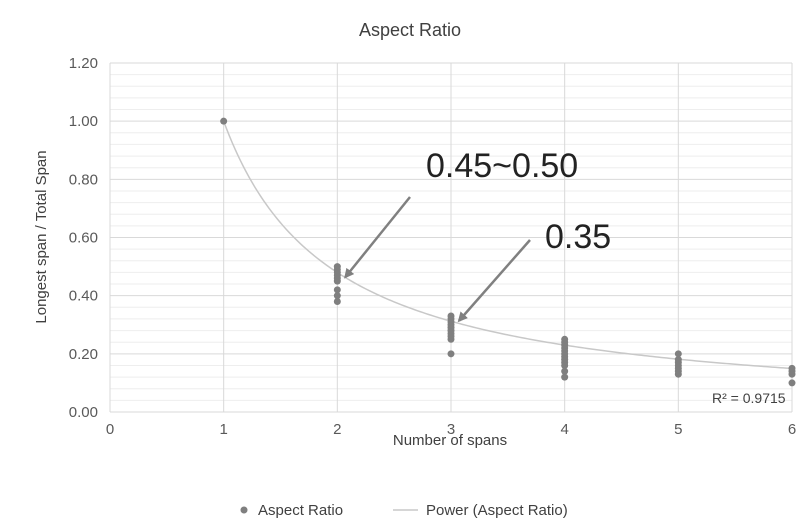 The image size is (809, 531). I want to click on annotation-label: 0.45~0.50, so click(502, 166).